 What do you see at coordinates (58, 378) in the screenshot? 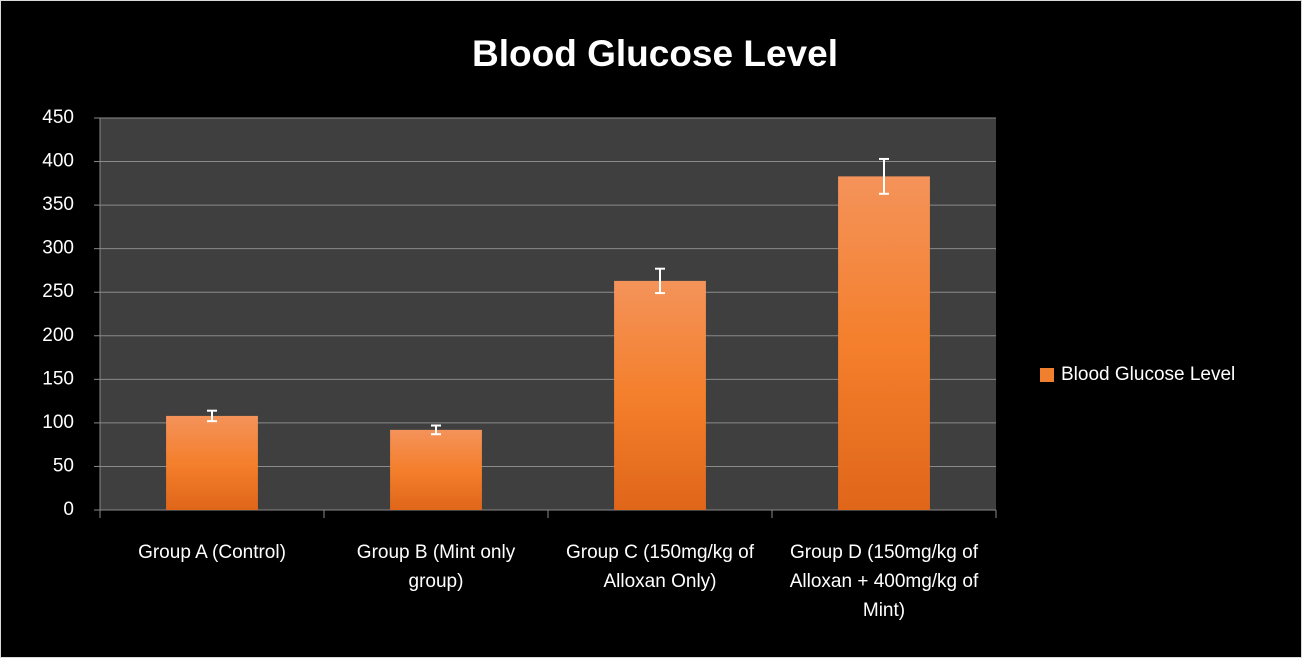
I see `y-tick-label: 150` at bounding box center [58, 378].